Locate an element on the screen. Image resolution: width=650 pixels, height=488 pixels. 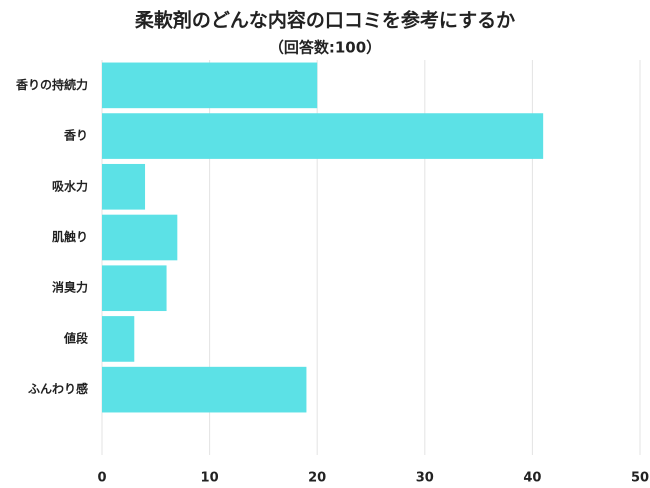
y-tick-label: 吸水力 is located at coordinates (70, 185).